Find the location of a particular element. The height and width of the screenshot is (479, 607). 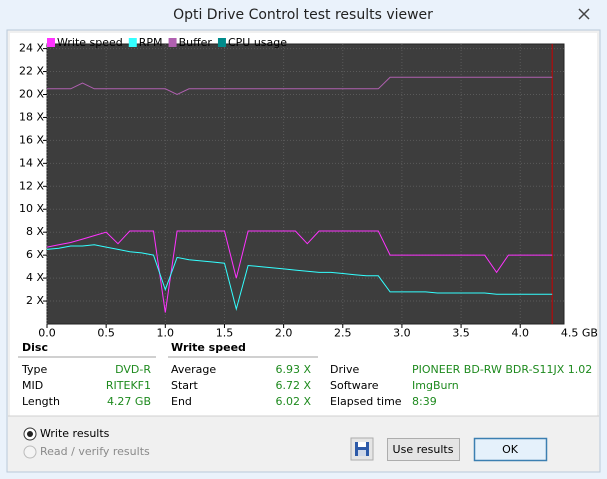

info-label: Elapsed time is located at coordinates (366, 401).